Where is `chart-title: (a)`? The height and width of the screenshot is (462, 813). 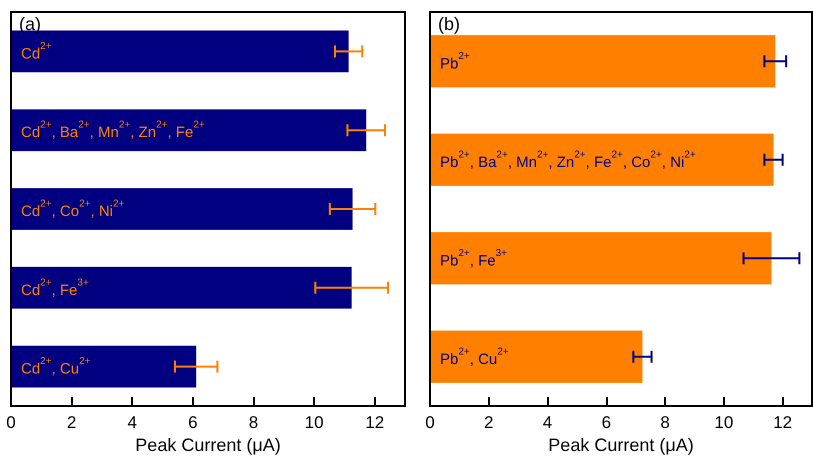 chart-title: (a) is located at coordinates (30, 24).